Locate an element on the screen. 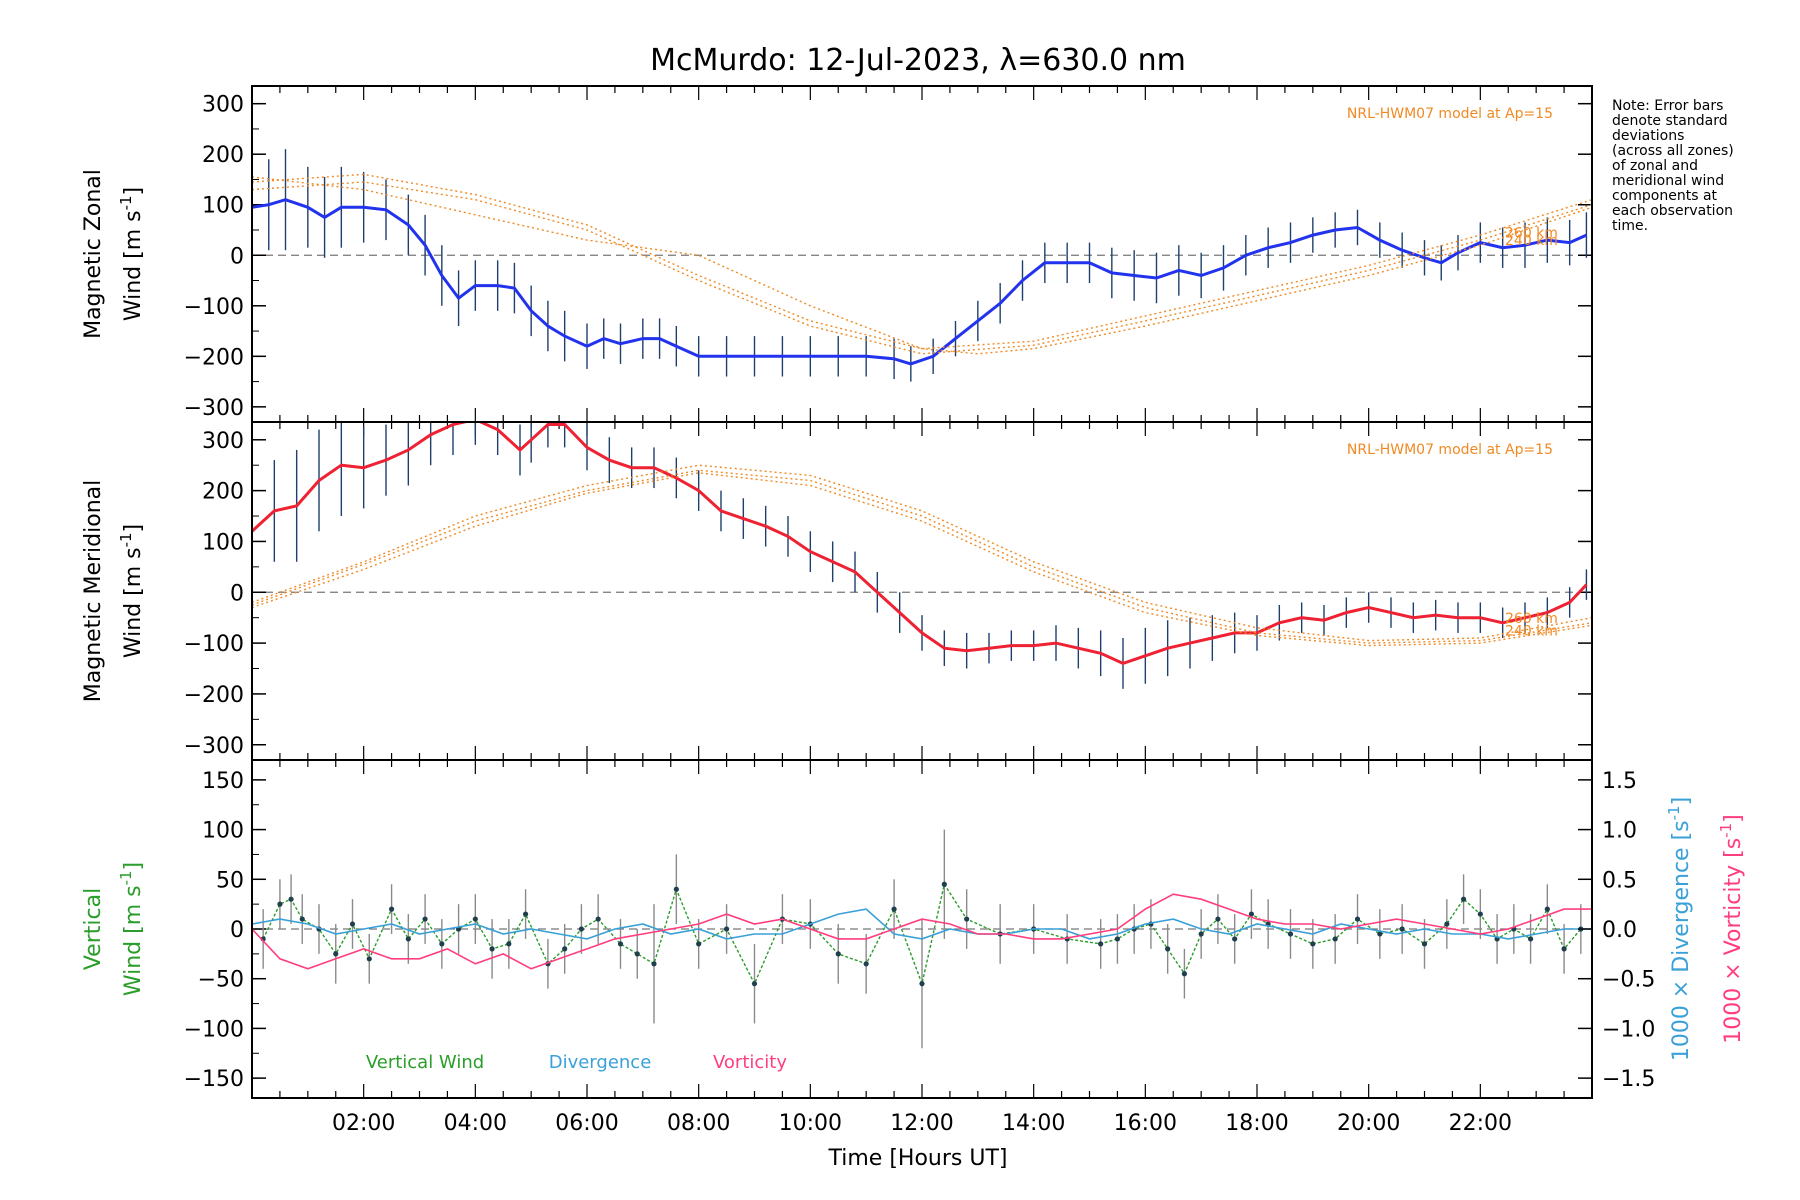  series-line-vorticity is located at coordinates (922, 931).